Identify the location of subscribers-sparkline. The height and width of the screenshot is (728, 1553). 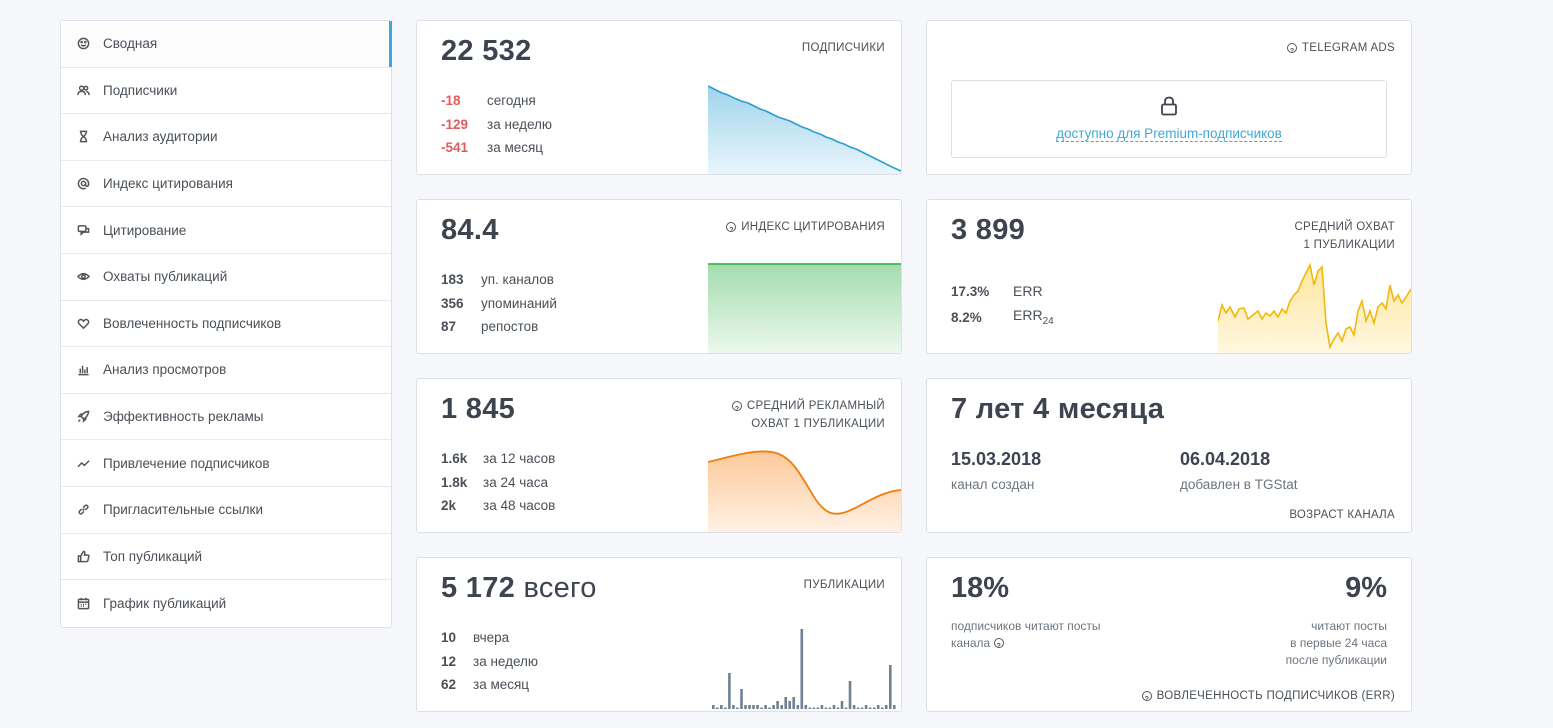
(804, 129).